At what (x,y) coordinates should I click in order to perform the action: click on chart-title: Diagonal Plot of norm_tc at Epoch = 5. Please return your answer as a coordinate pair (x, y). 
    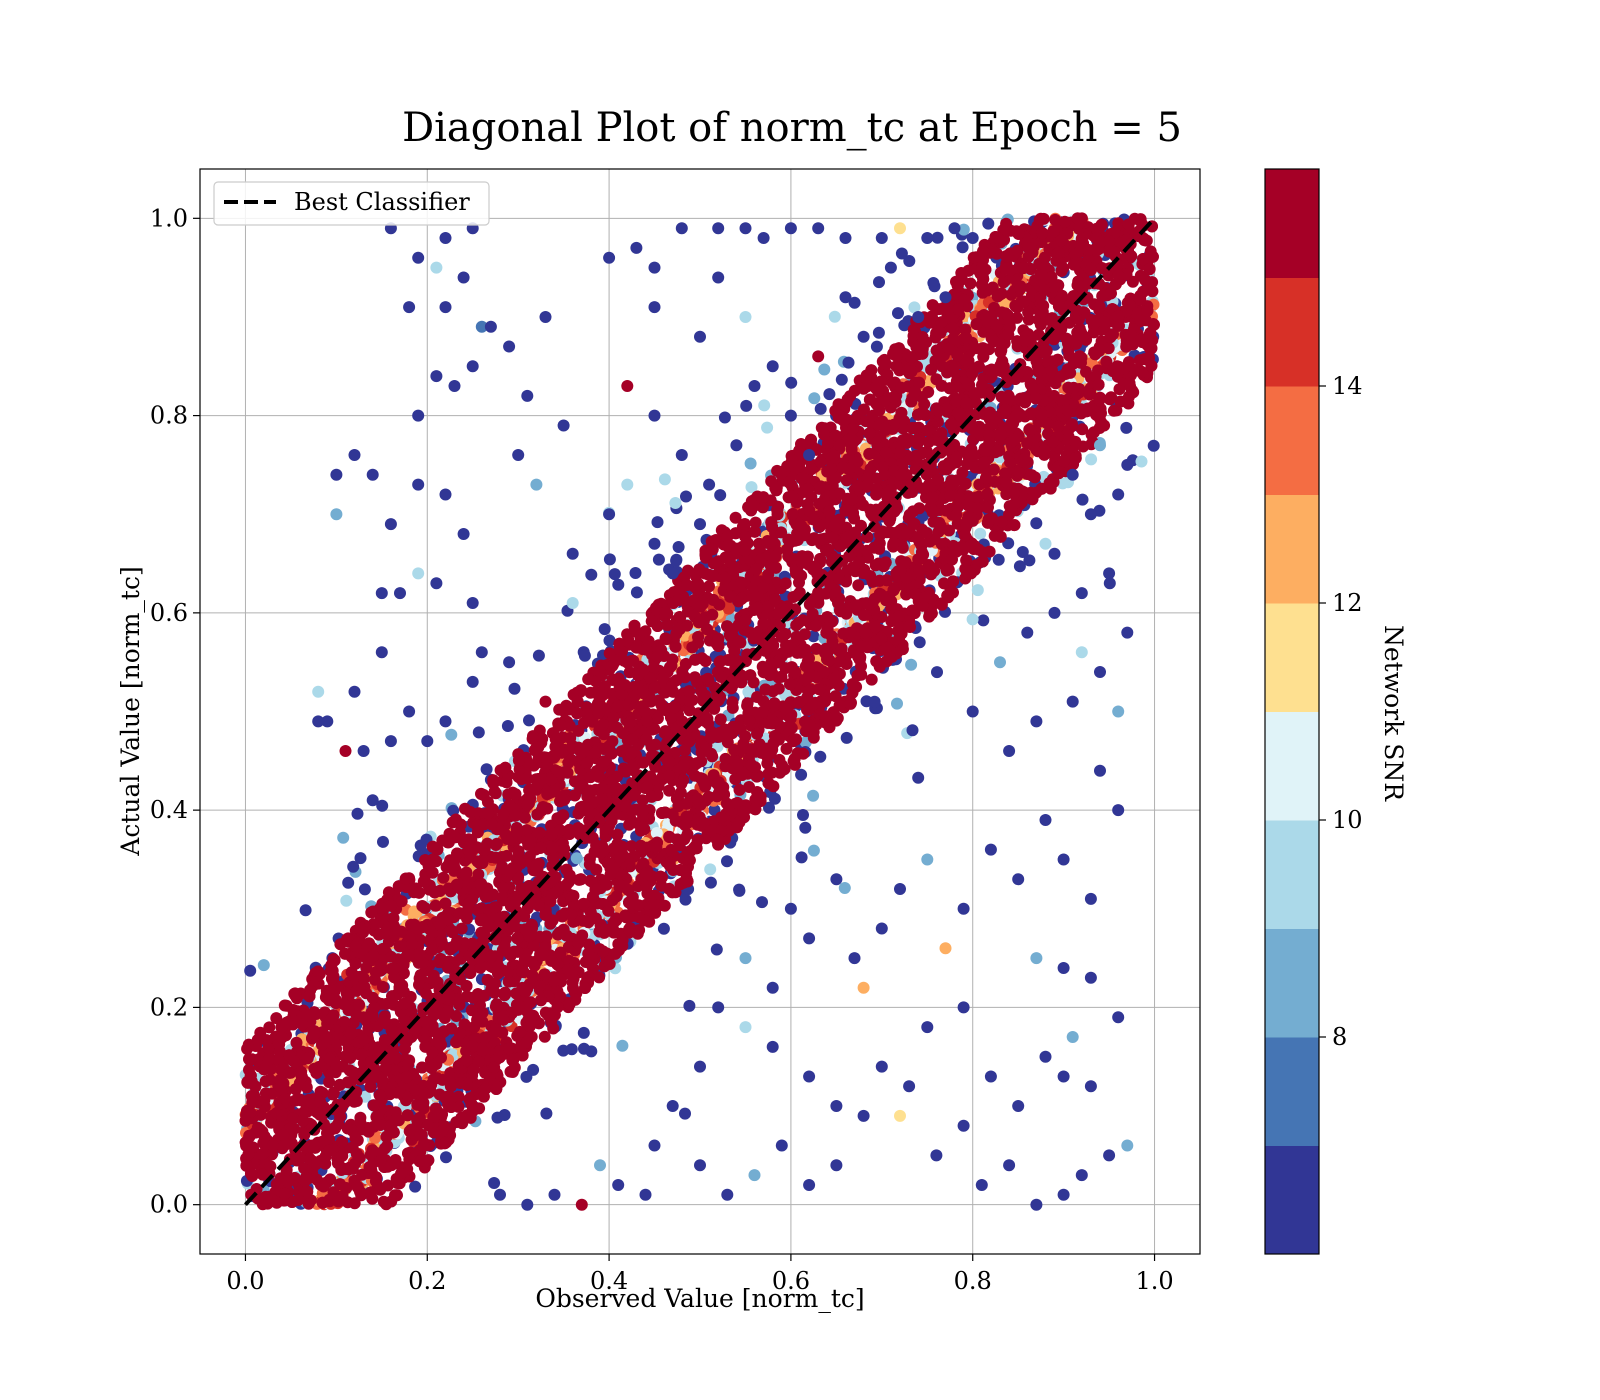
    Looking at the image, I should click on (792, 128).